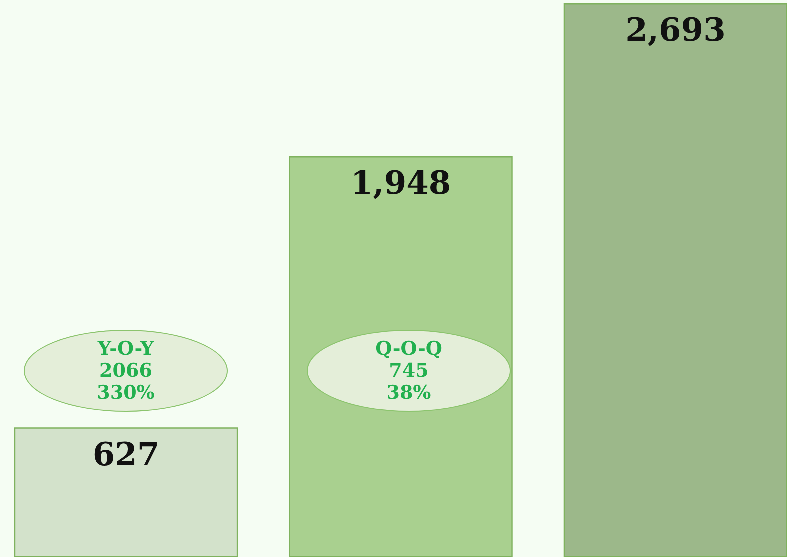 The image size is (787, 557). What do you see at coordinates (126, 454) in the screenshot?
I see `data-label: 627` at bounding box center [126, 454].